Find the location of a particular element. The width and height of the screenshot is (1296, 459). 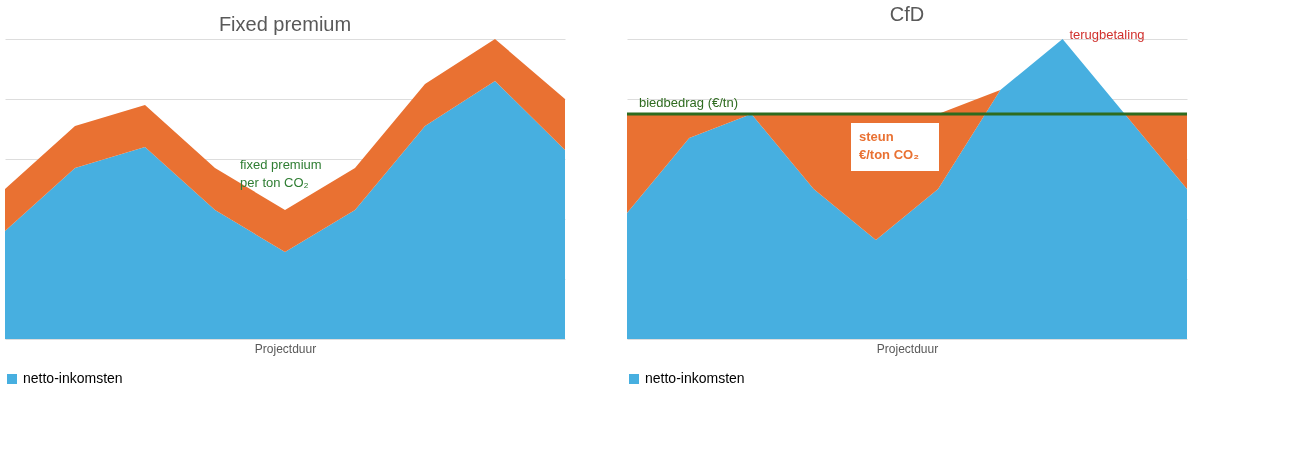

annotation: fixed premium per ton CO₂ is located at coordinates (281, 173).